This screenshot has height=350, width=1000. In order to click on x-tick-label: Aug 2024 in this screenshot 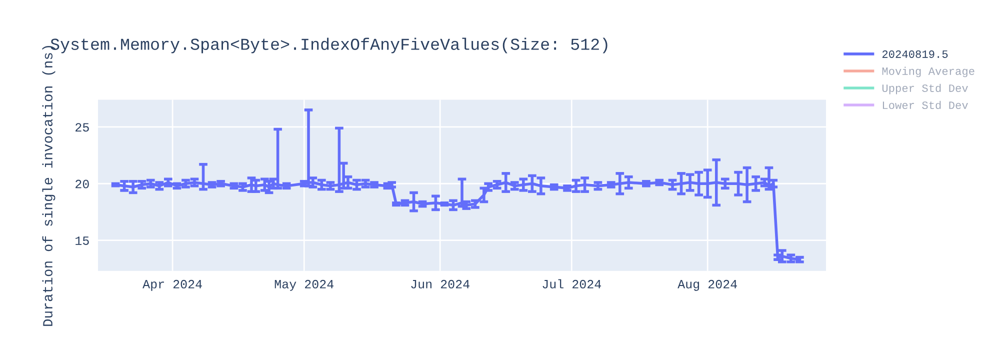, I will do `click(707, 285)`.